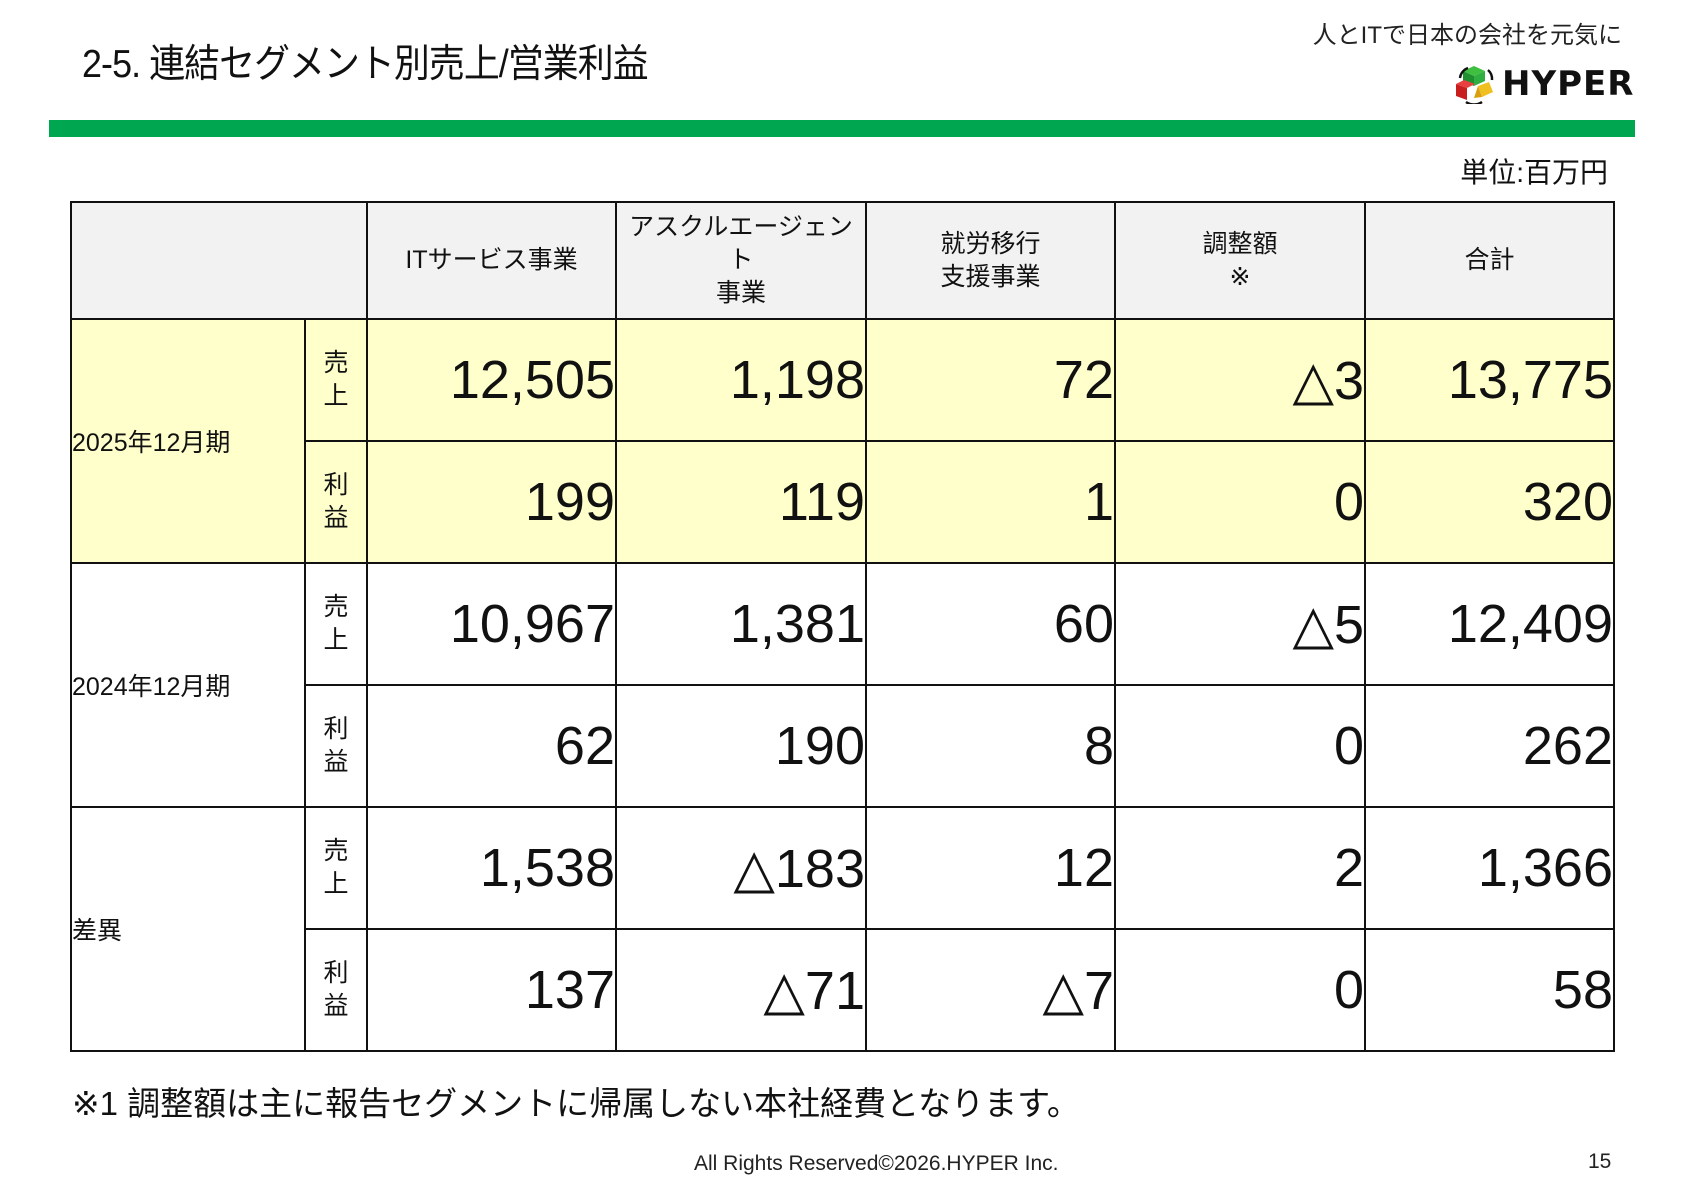 This screenshot has width=1684, height=1190. I want to click on col-header-adjustment: 調整額 ※, so click(1240, 260).